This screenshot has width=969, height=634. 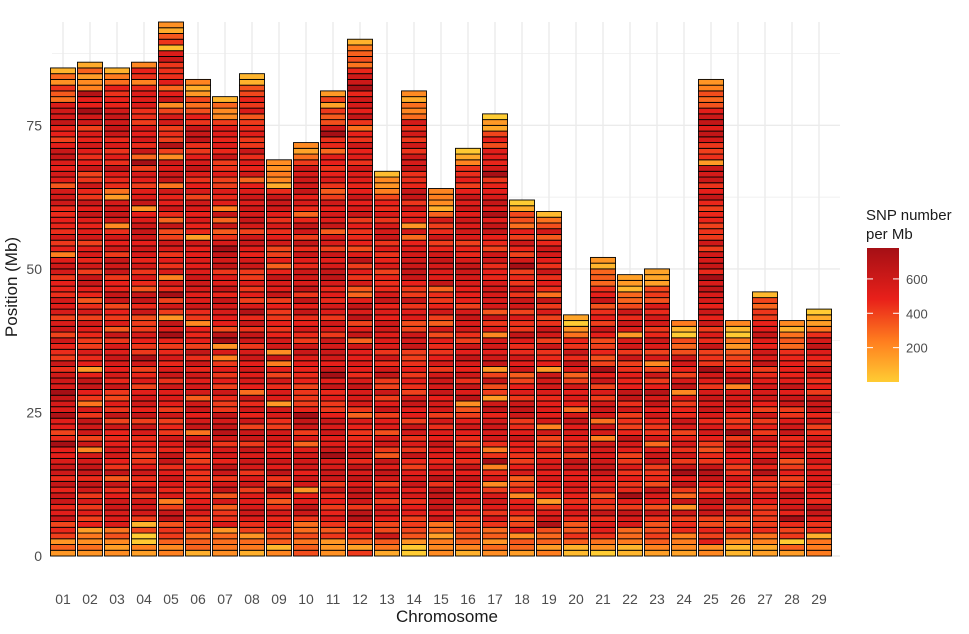 I want to click on heatmap-bin-chr26, so click(x=738, y=381).